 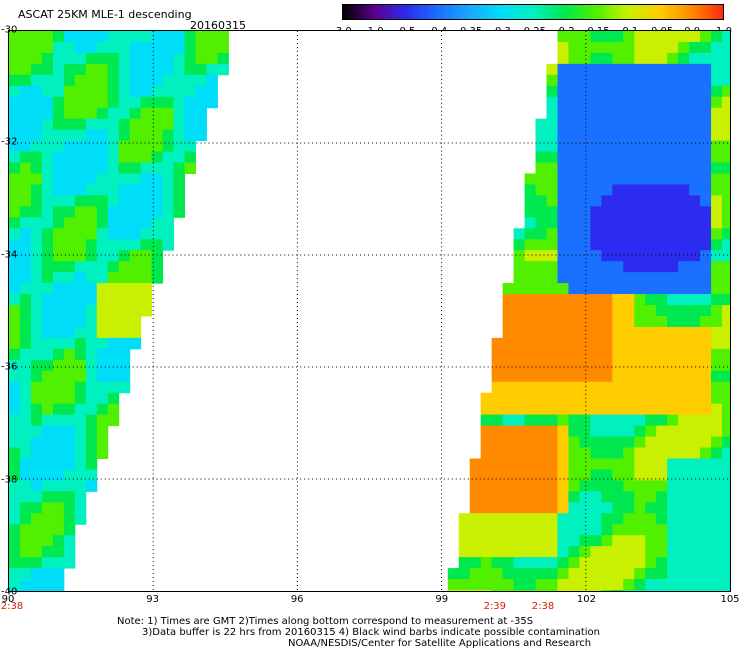 I want to click on longitude-label: 96, so click(x=297, y=599).